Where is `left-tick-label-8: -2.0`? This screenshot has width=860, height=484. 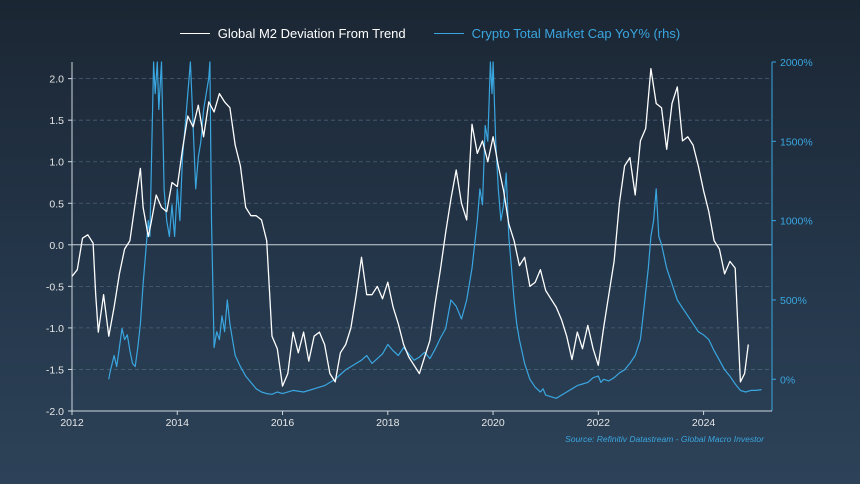
left-tick-label-8: -2.0 is located at coordinates (55, 412).